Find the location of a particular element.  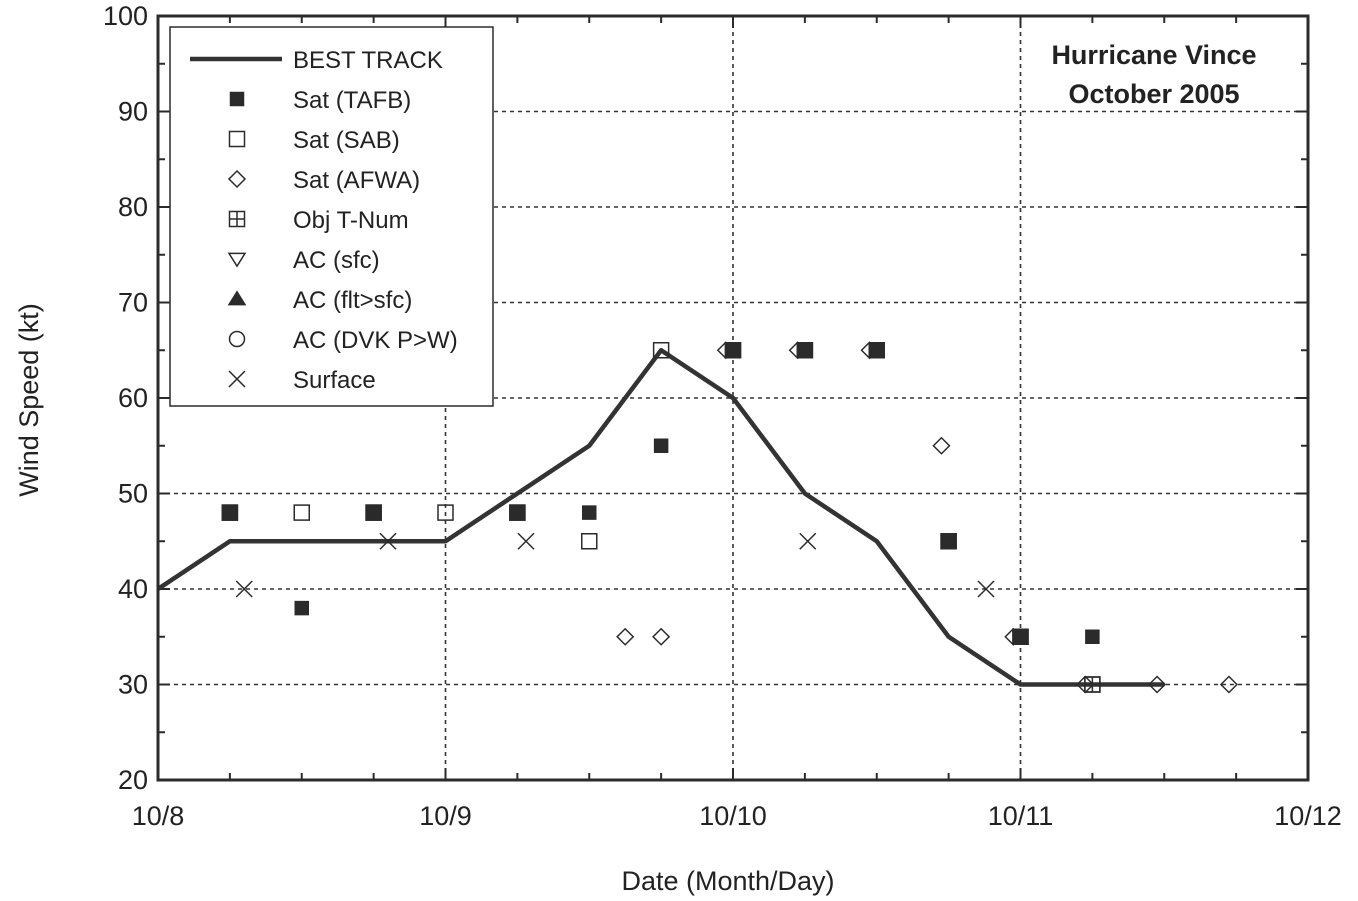

y-tick-label: 80 is located at coordinates (133, 207).